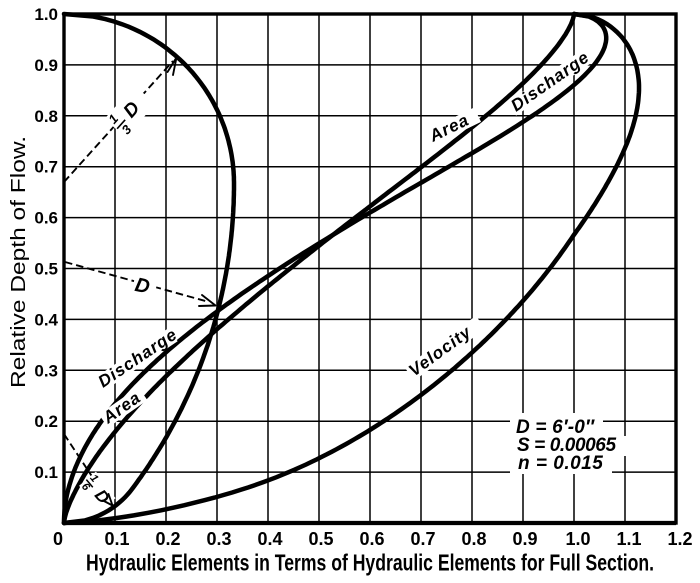 The image size is (700, 583). I want to click on svg-text: Relative Depth of Flow., so click(19, 262).